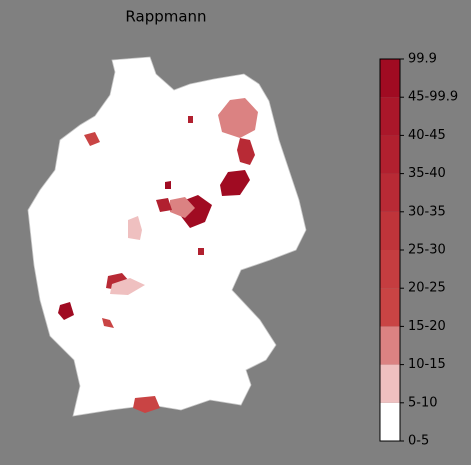 This screenshot has width=471, height=465. I want to click on map-title: Rappmann, so click(165, 17).